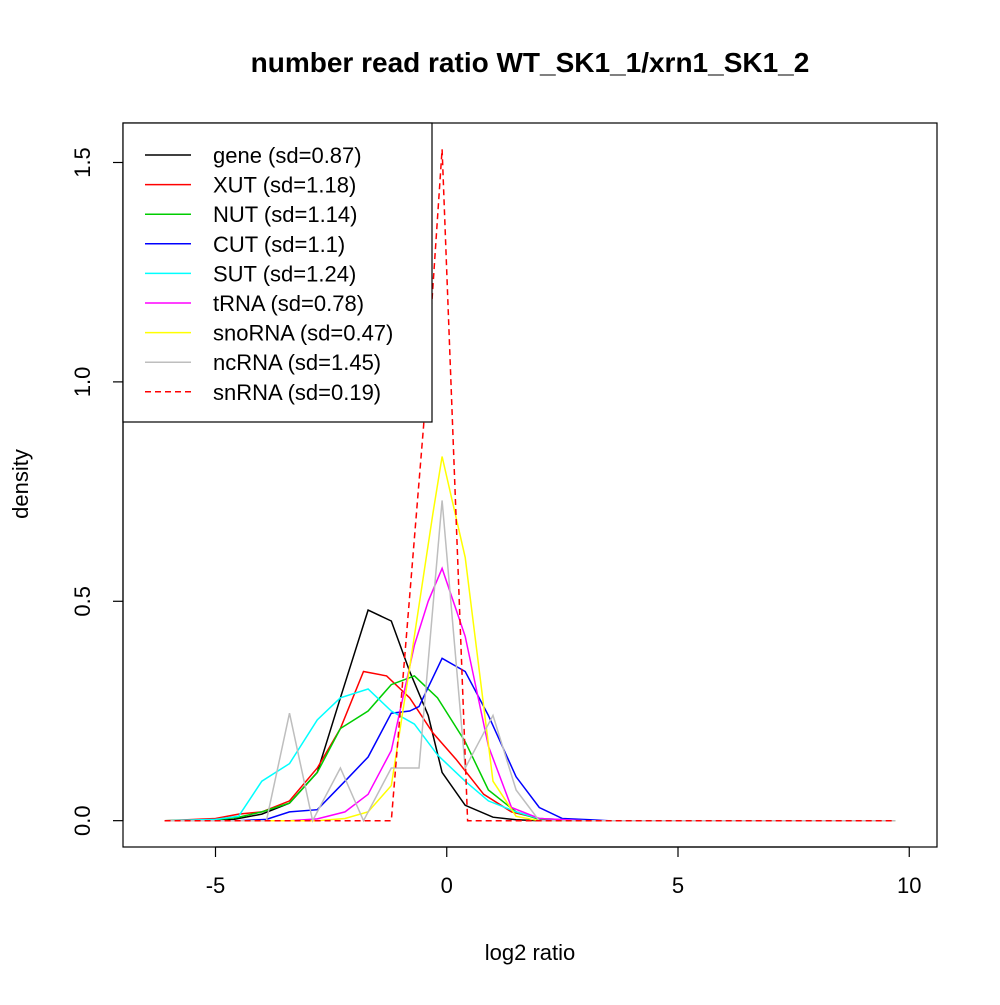  I want to click on y-tick-label: 0.5, so click(82, 601).